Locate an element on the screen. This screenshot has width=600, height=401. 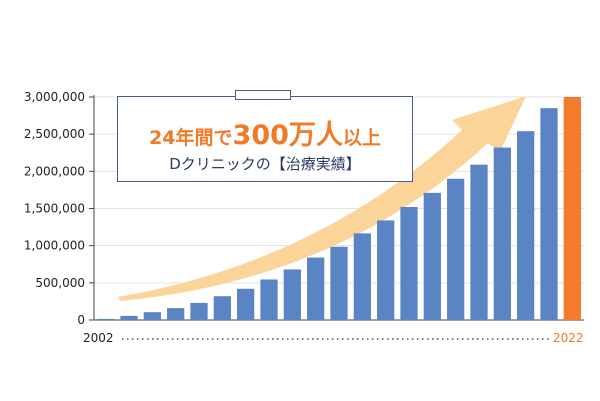
y-tick-label: 2,000,000 is located at coordinates (54, 171).